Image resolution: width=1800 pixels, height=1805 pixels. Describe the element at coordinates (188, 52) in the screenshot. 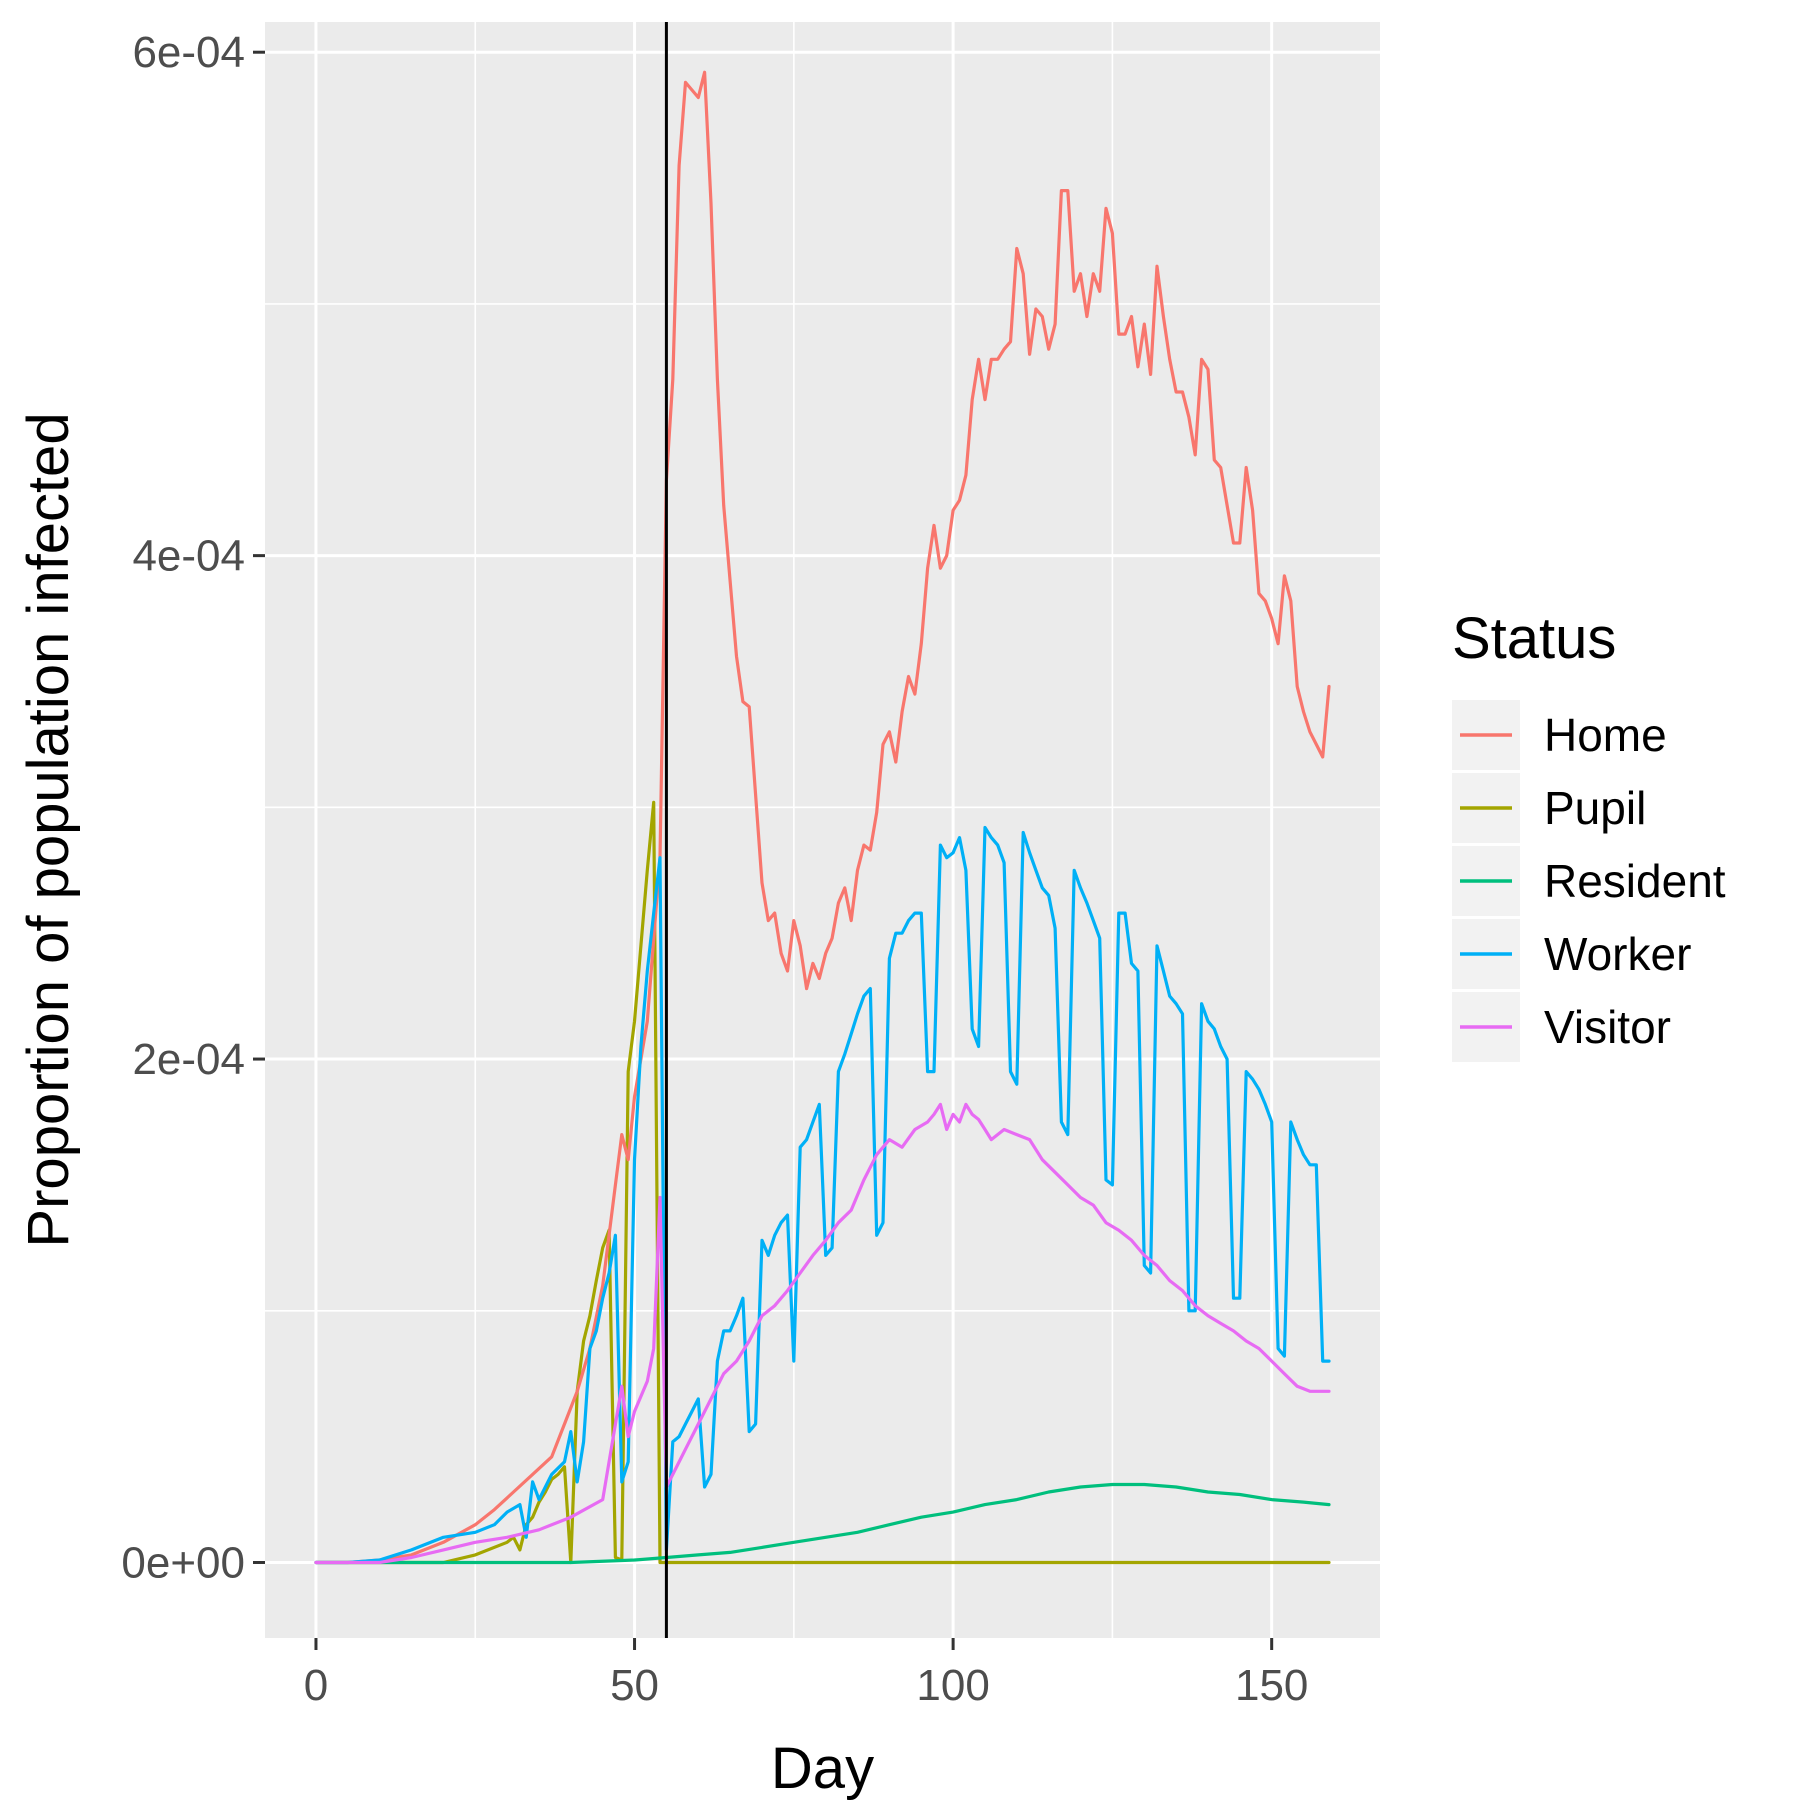

I see `y-tick-label: 6e-04` at that location.